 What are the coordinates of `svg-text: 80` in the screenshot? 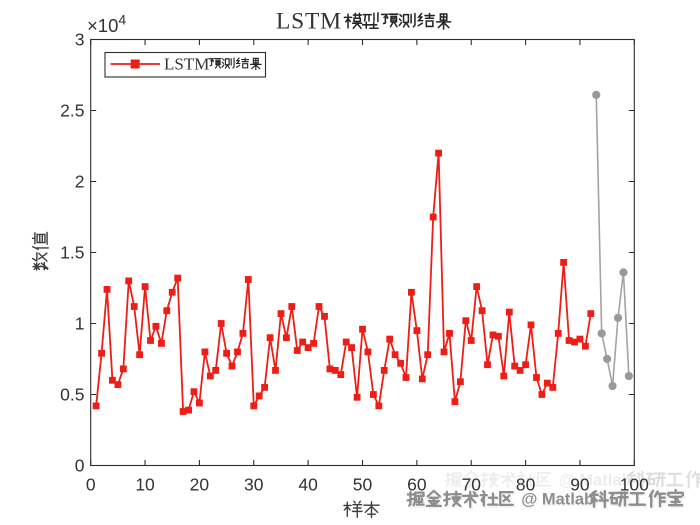 It's located at (526, 485).